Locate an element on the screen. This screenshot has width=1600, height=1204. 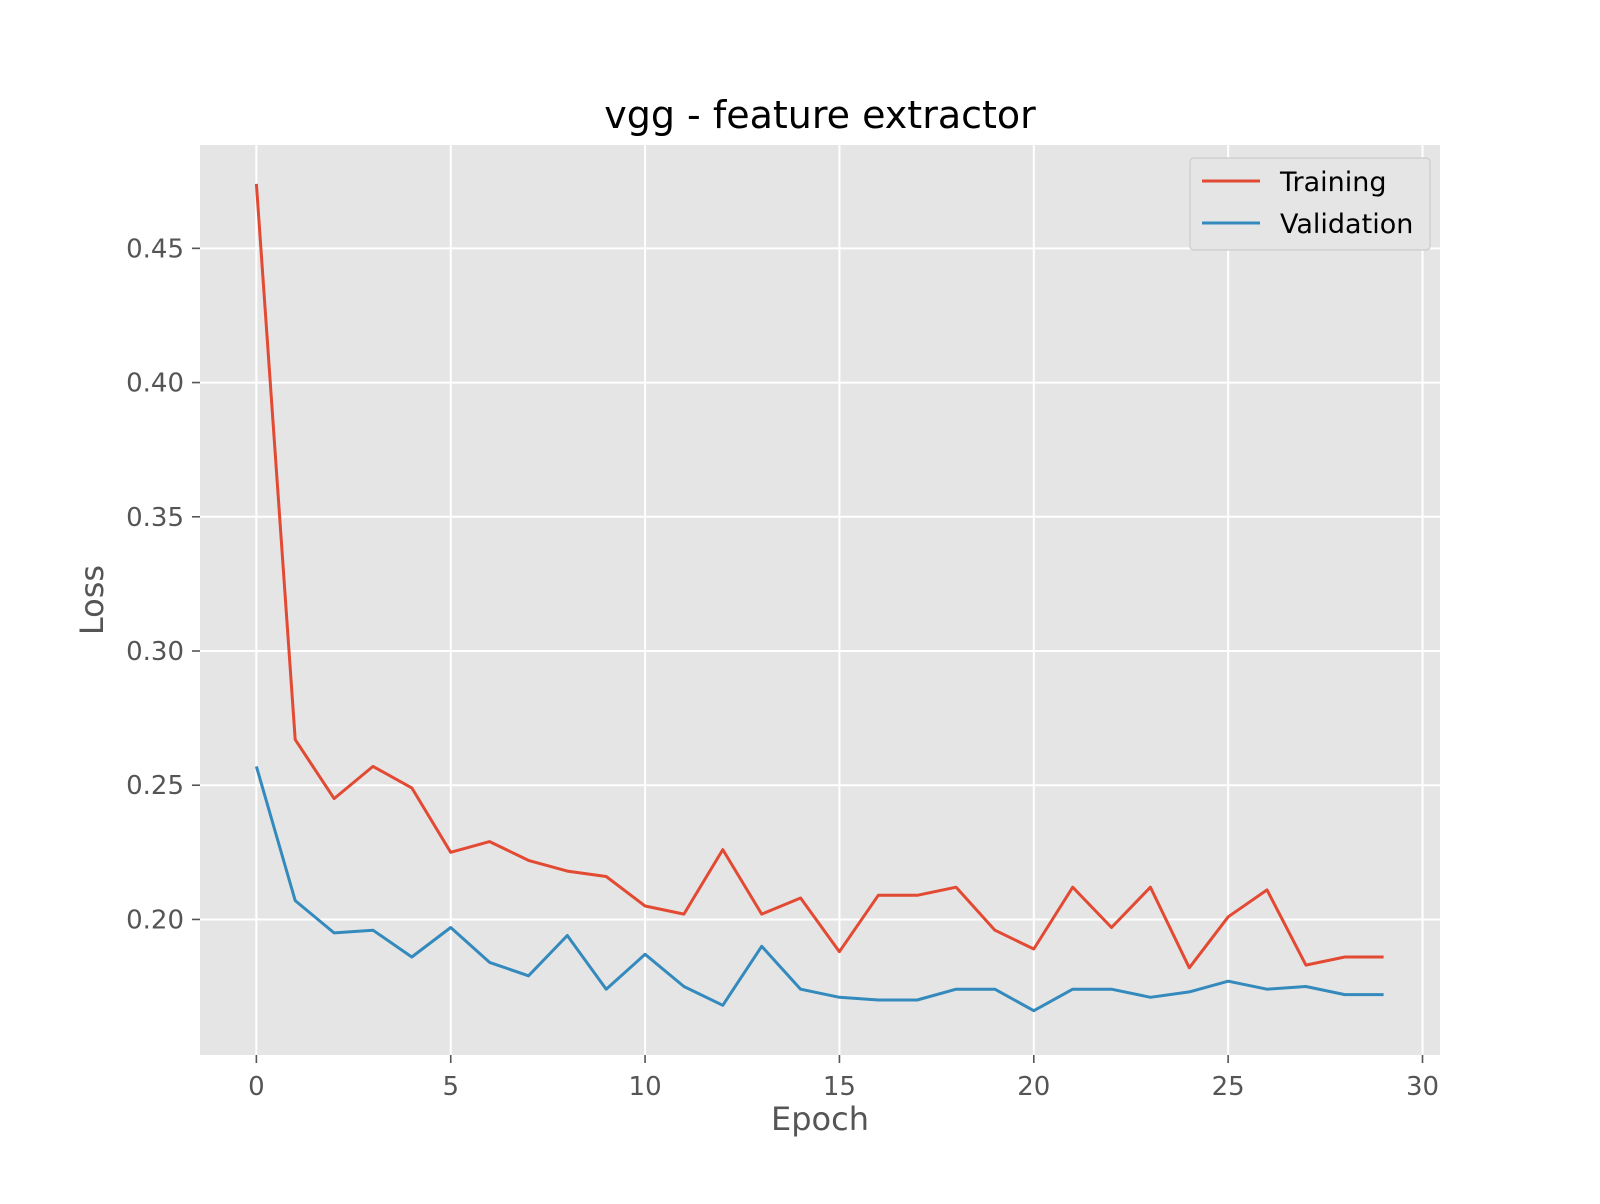
x-tick-label: 10 is located at coordinates (645, 1087).